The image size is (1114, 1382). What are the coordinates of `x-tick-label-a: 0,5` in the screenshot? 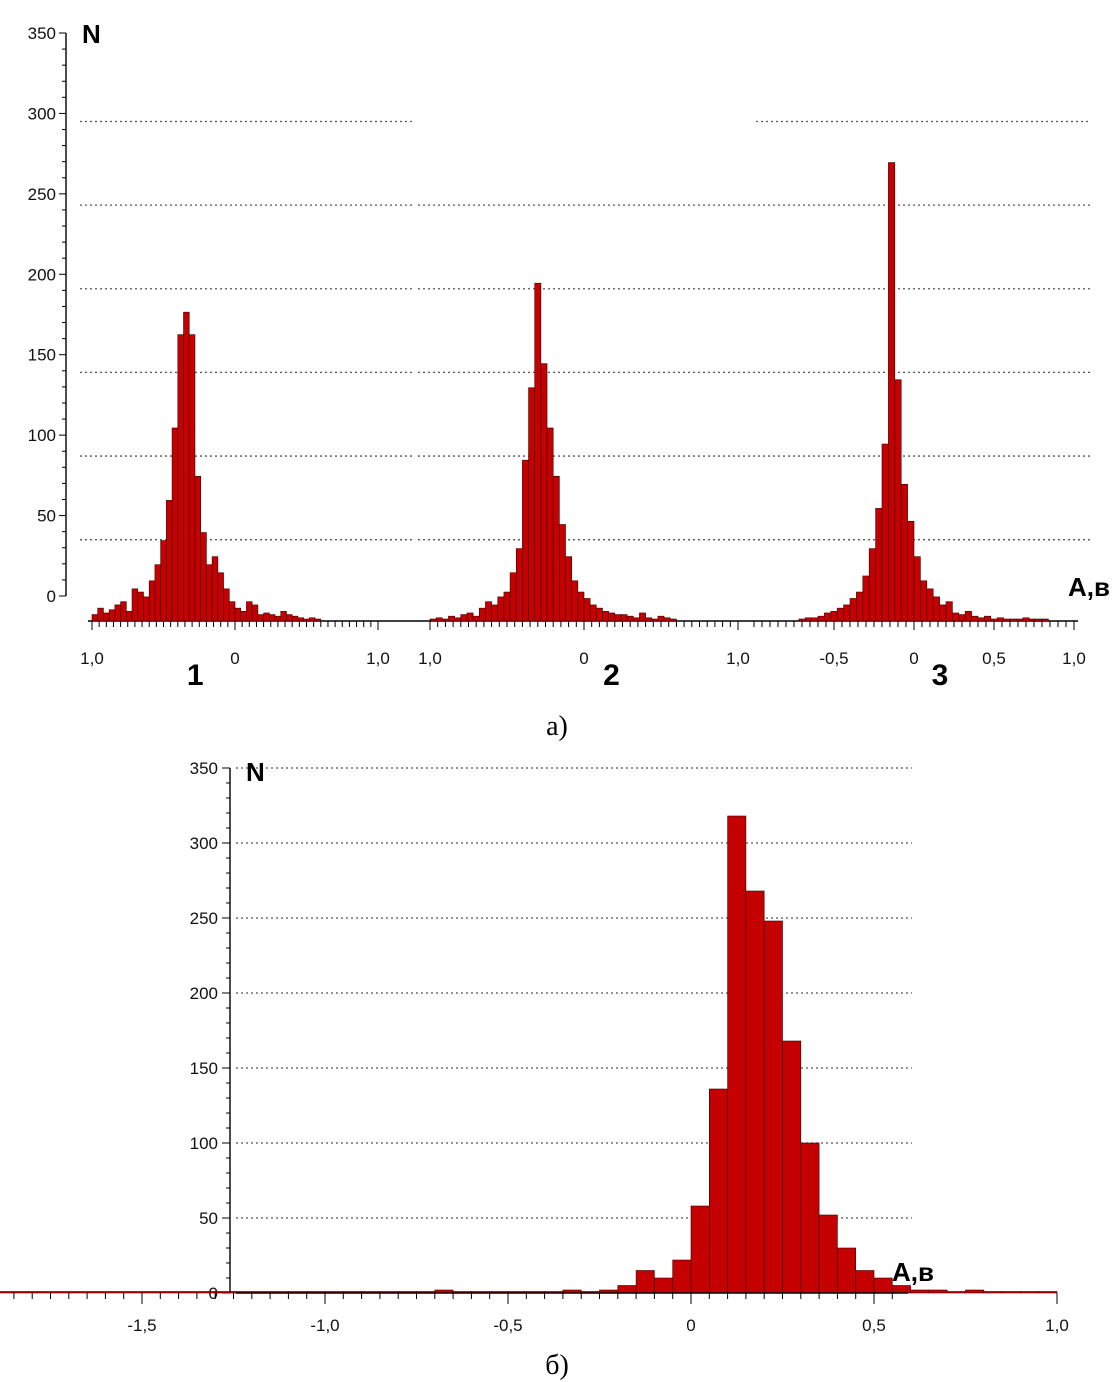 It's located at (994, 658).